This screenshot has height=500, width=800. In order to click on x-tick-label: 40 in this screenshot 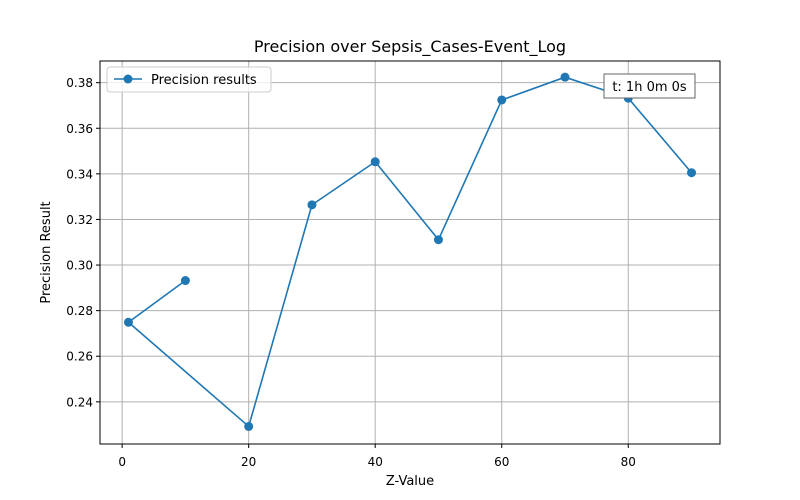, I will do `click(375, 462)`.